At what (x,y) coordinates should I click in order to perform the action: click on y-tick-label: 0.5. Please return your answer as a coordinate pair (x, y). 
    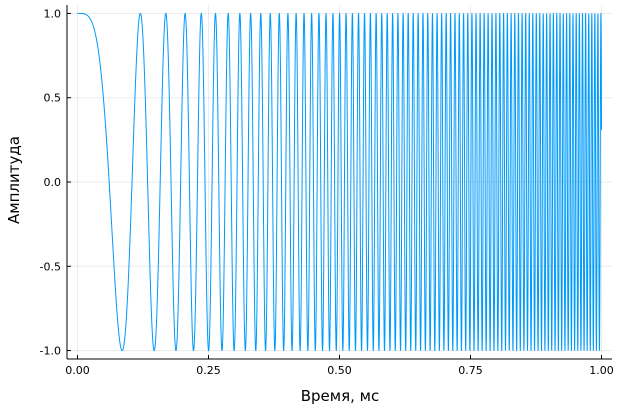
    Looking at the image, I should click on (53, 98).